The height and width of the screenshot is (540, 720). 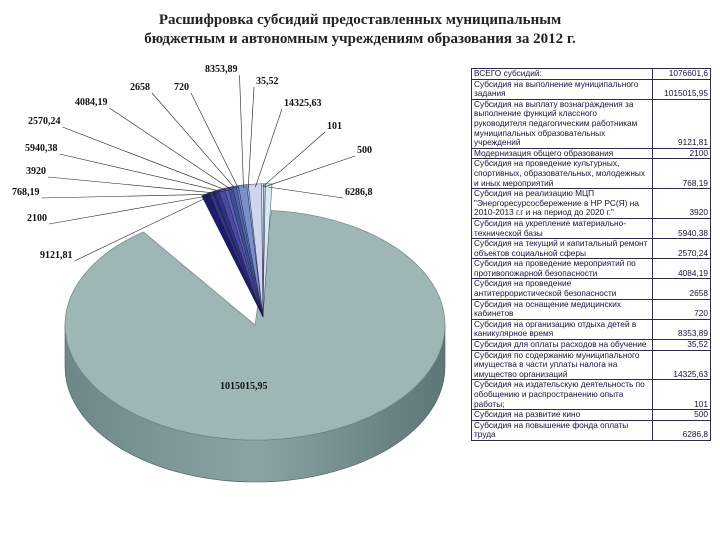 I want to click on subsidy-value: 14325,63, so click(x=681, y=365).